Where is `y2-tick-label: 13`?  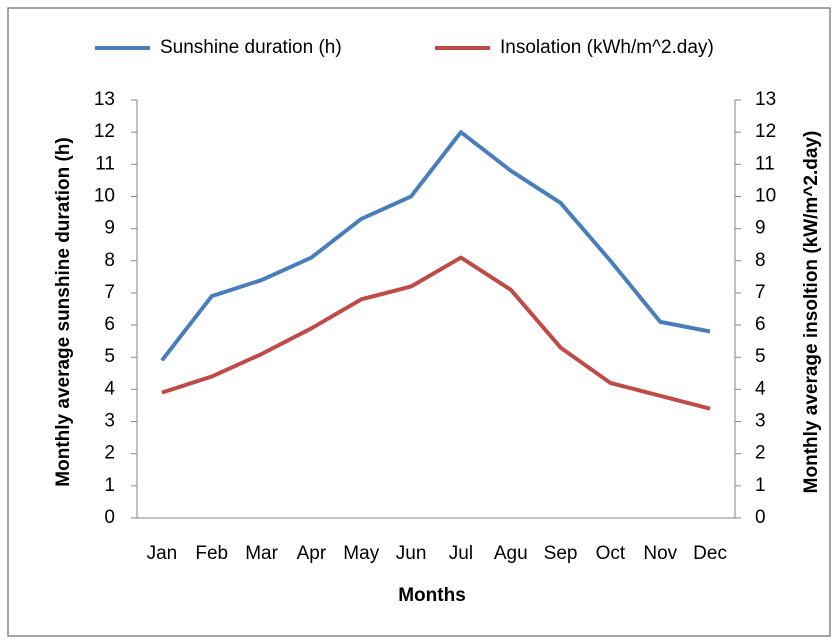
y2-tick-label: 13 is located at coordinates (765, 99).